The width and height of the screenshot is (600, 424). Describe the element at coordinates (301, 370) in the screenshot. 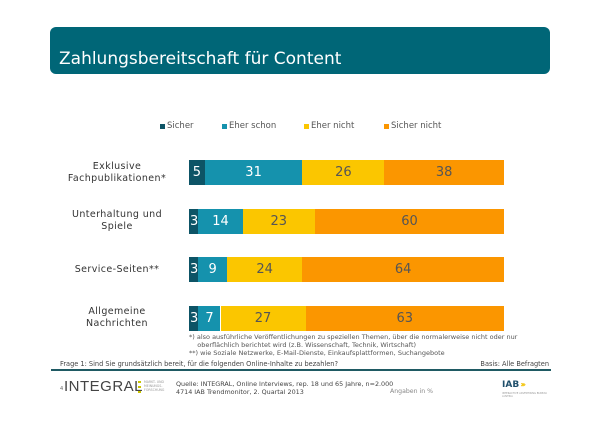

I see `footer-divider` at that location.